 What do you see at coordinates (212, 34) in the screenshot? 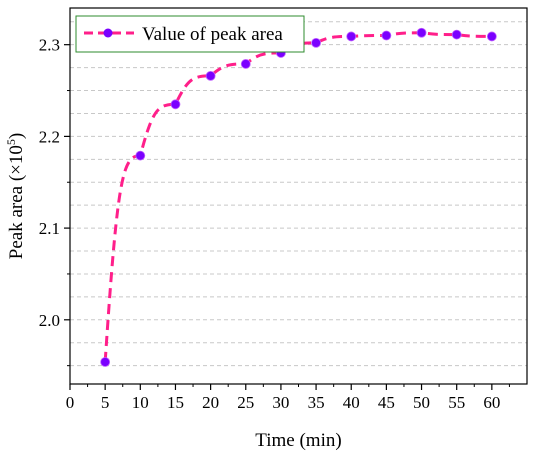
I see `legend-label: Value of peak area` at bounding box center [212, 34].